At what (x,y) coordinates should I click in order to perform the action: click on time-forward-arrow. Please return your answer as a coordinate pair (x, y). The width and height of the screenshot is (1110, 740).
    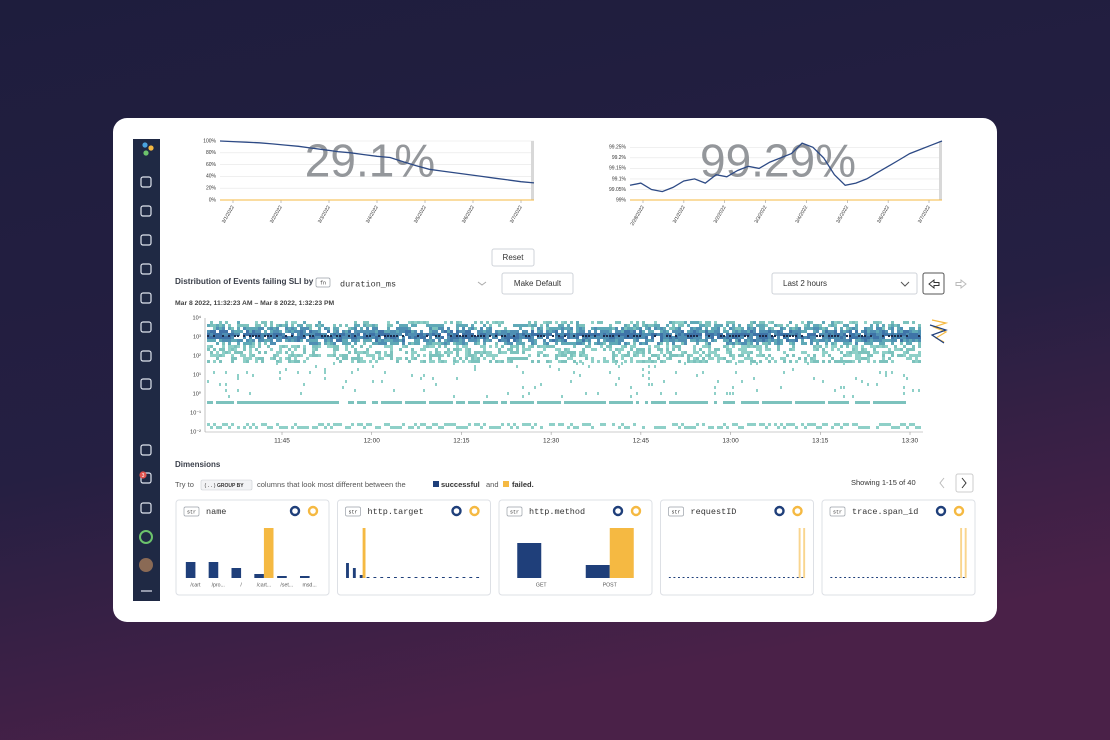
    Looking at the image, I should click on (961, 284).